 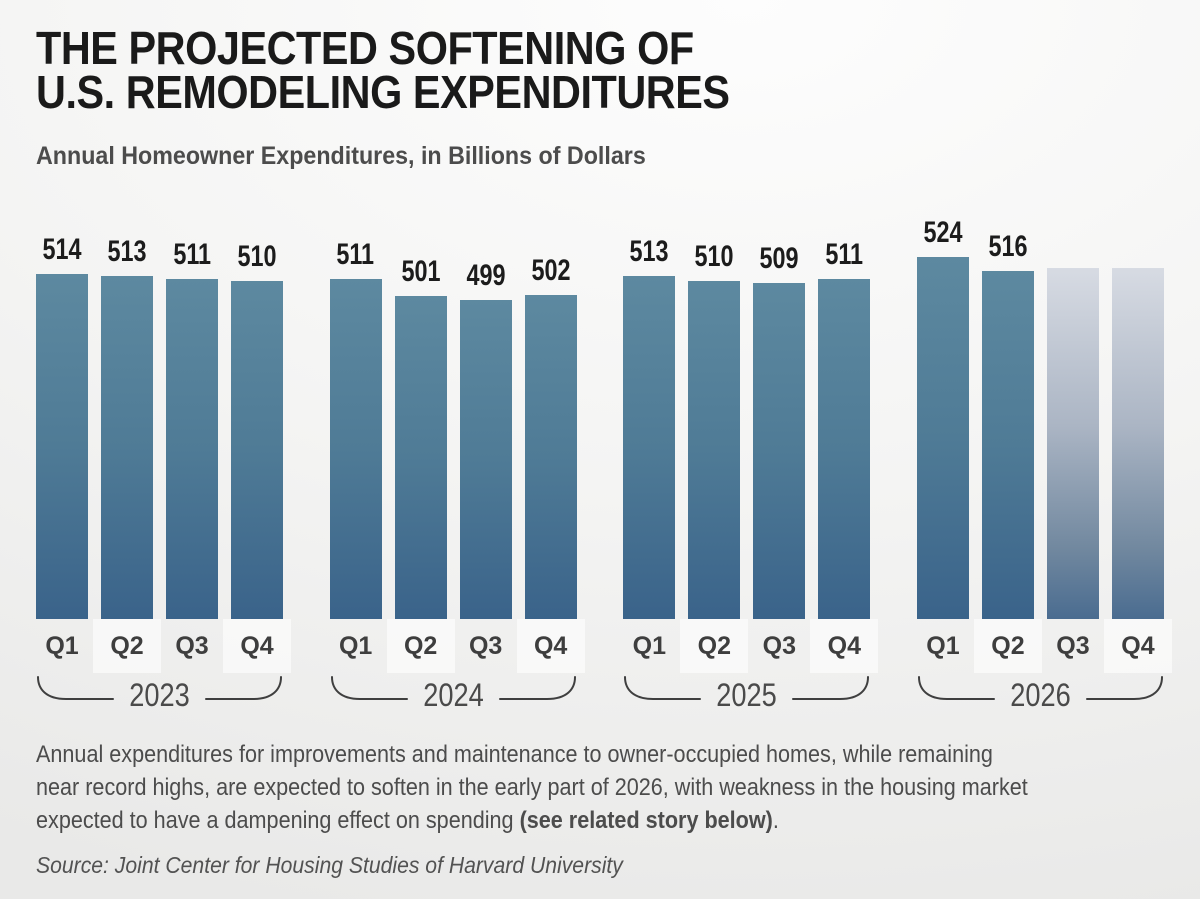 What do you see at coordinates (127, 251) in the screenshot?
I see `bar-value-label-2023-Q2: 513` at bounding box center [127, 251].